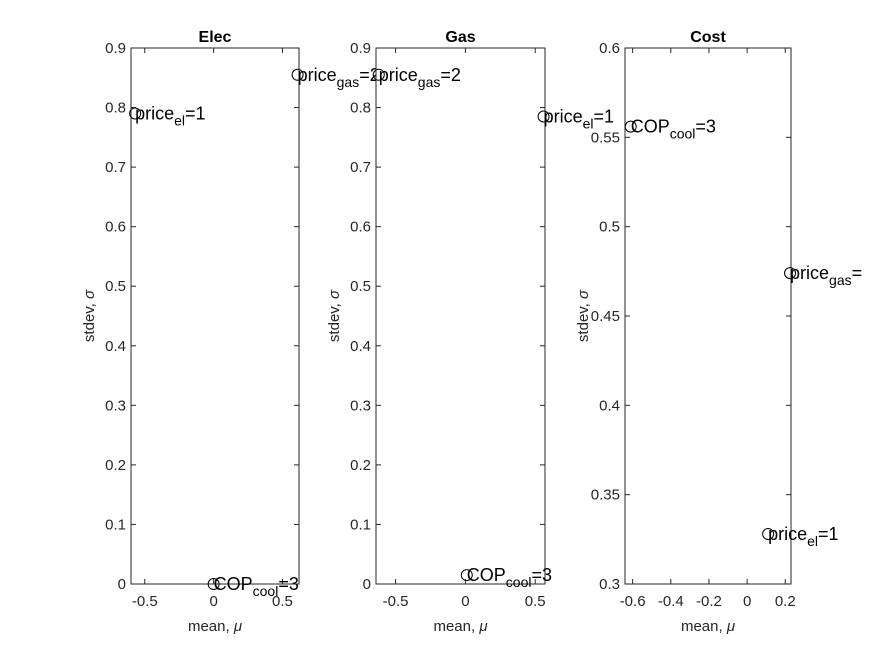  Describe the element at coordinates (709, 601) in the screenshot. I see `x-tick-label: -0.2` at that location.